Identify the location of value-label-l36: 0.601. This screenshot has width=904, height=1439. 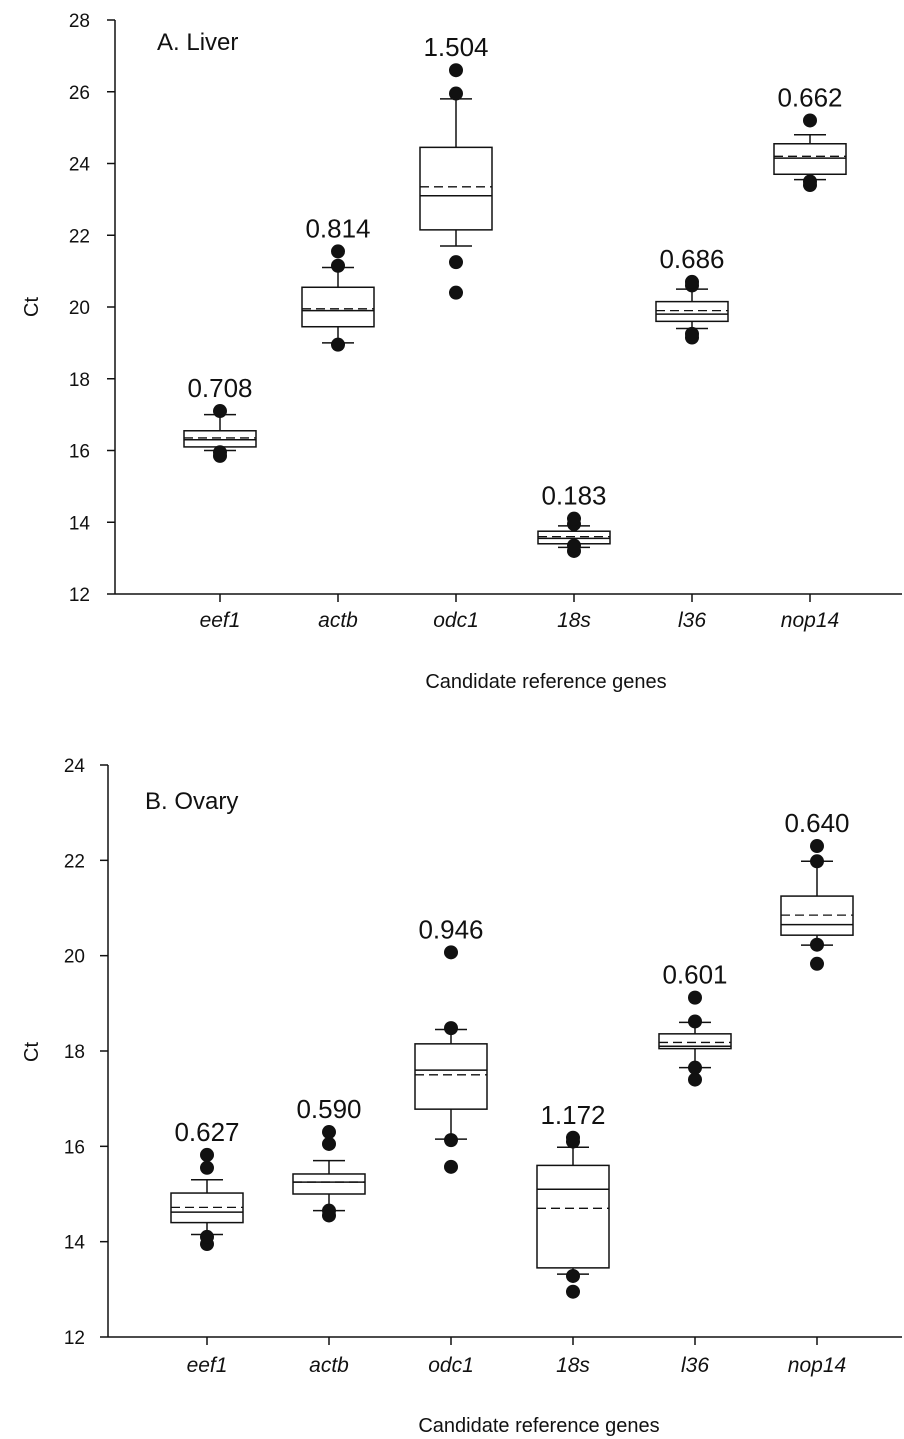
(694, 975).